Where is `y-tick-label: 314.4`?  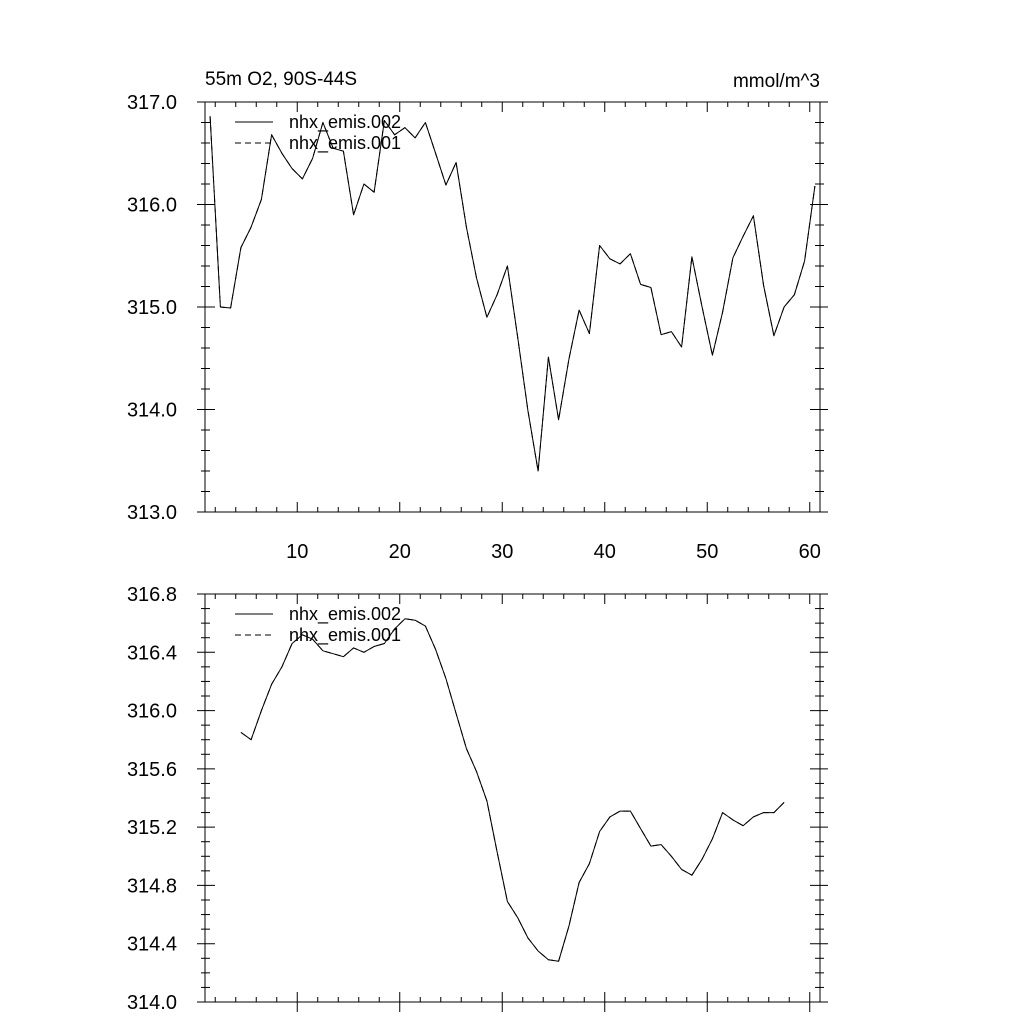 y-tick-label: 314.4 is located at coordinates (152, 945).